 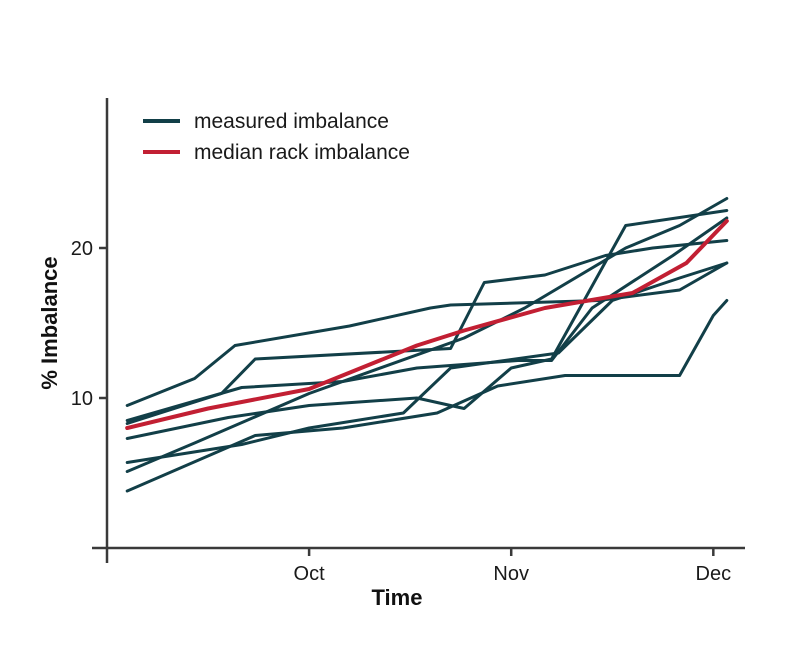 What do you see at coordinates (397, 597) in the screenshot?
I see `x-axis-title: Time` at bounding box center [397, 597].